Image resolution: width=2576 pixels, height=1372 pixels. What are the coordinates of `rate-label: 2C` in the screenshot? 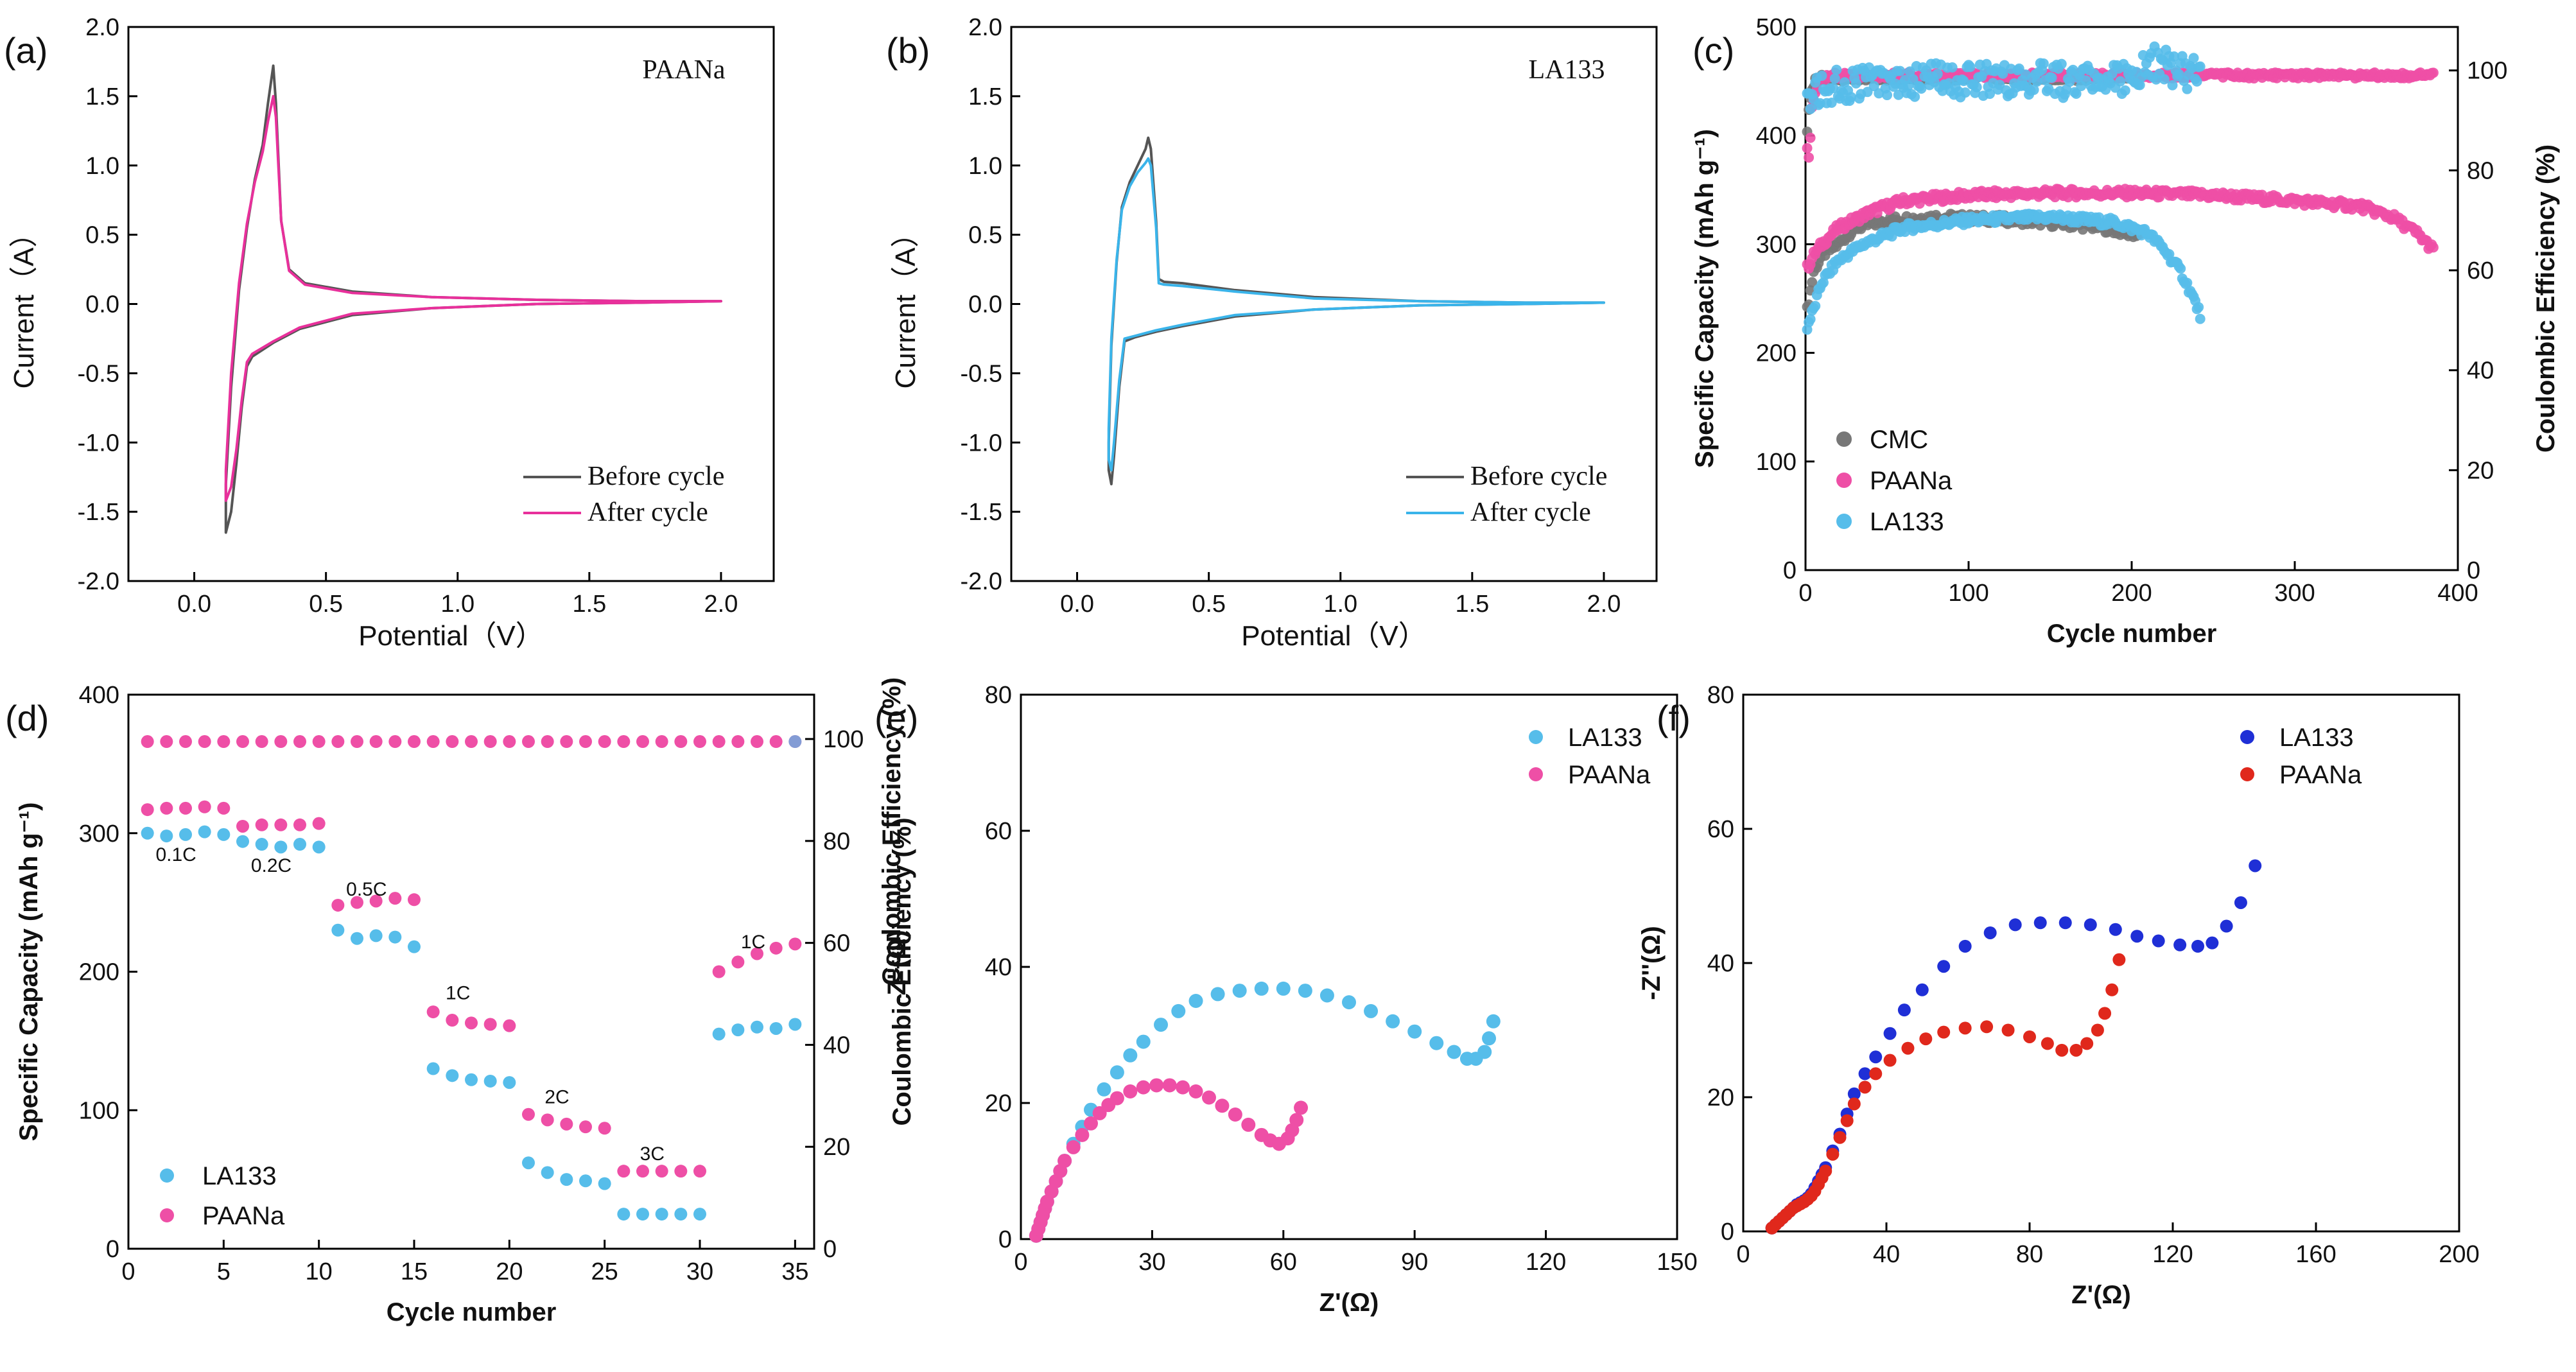 It's located at (556, 1096).